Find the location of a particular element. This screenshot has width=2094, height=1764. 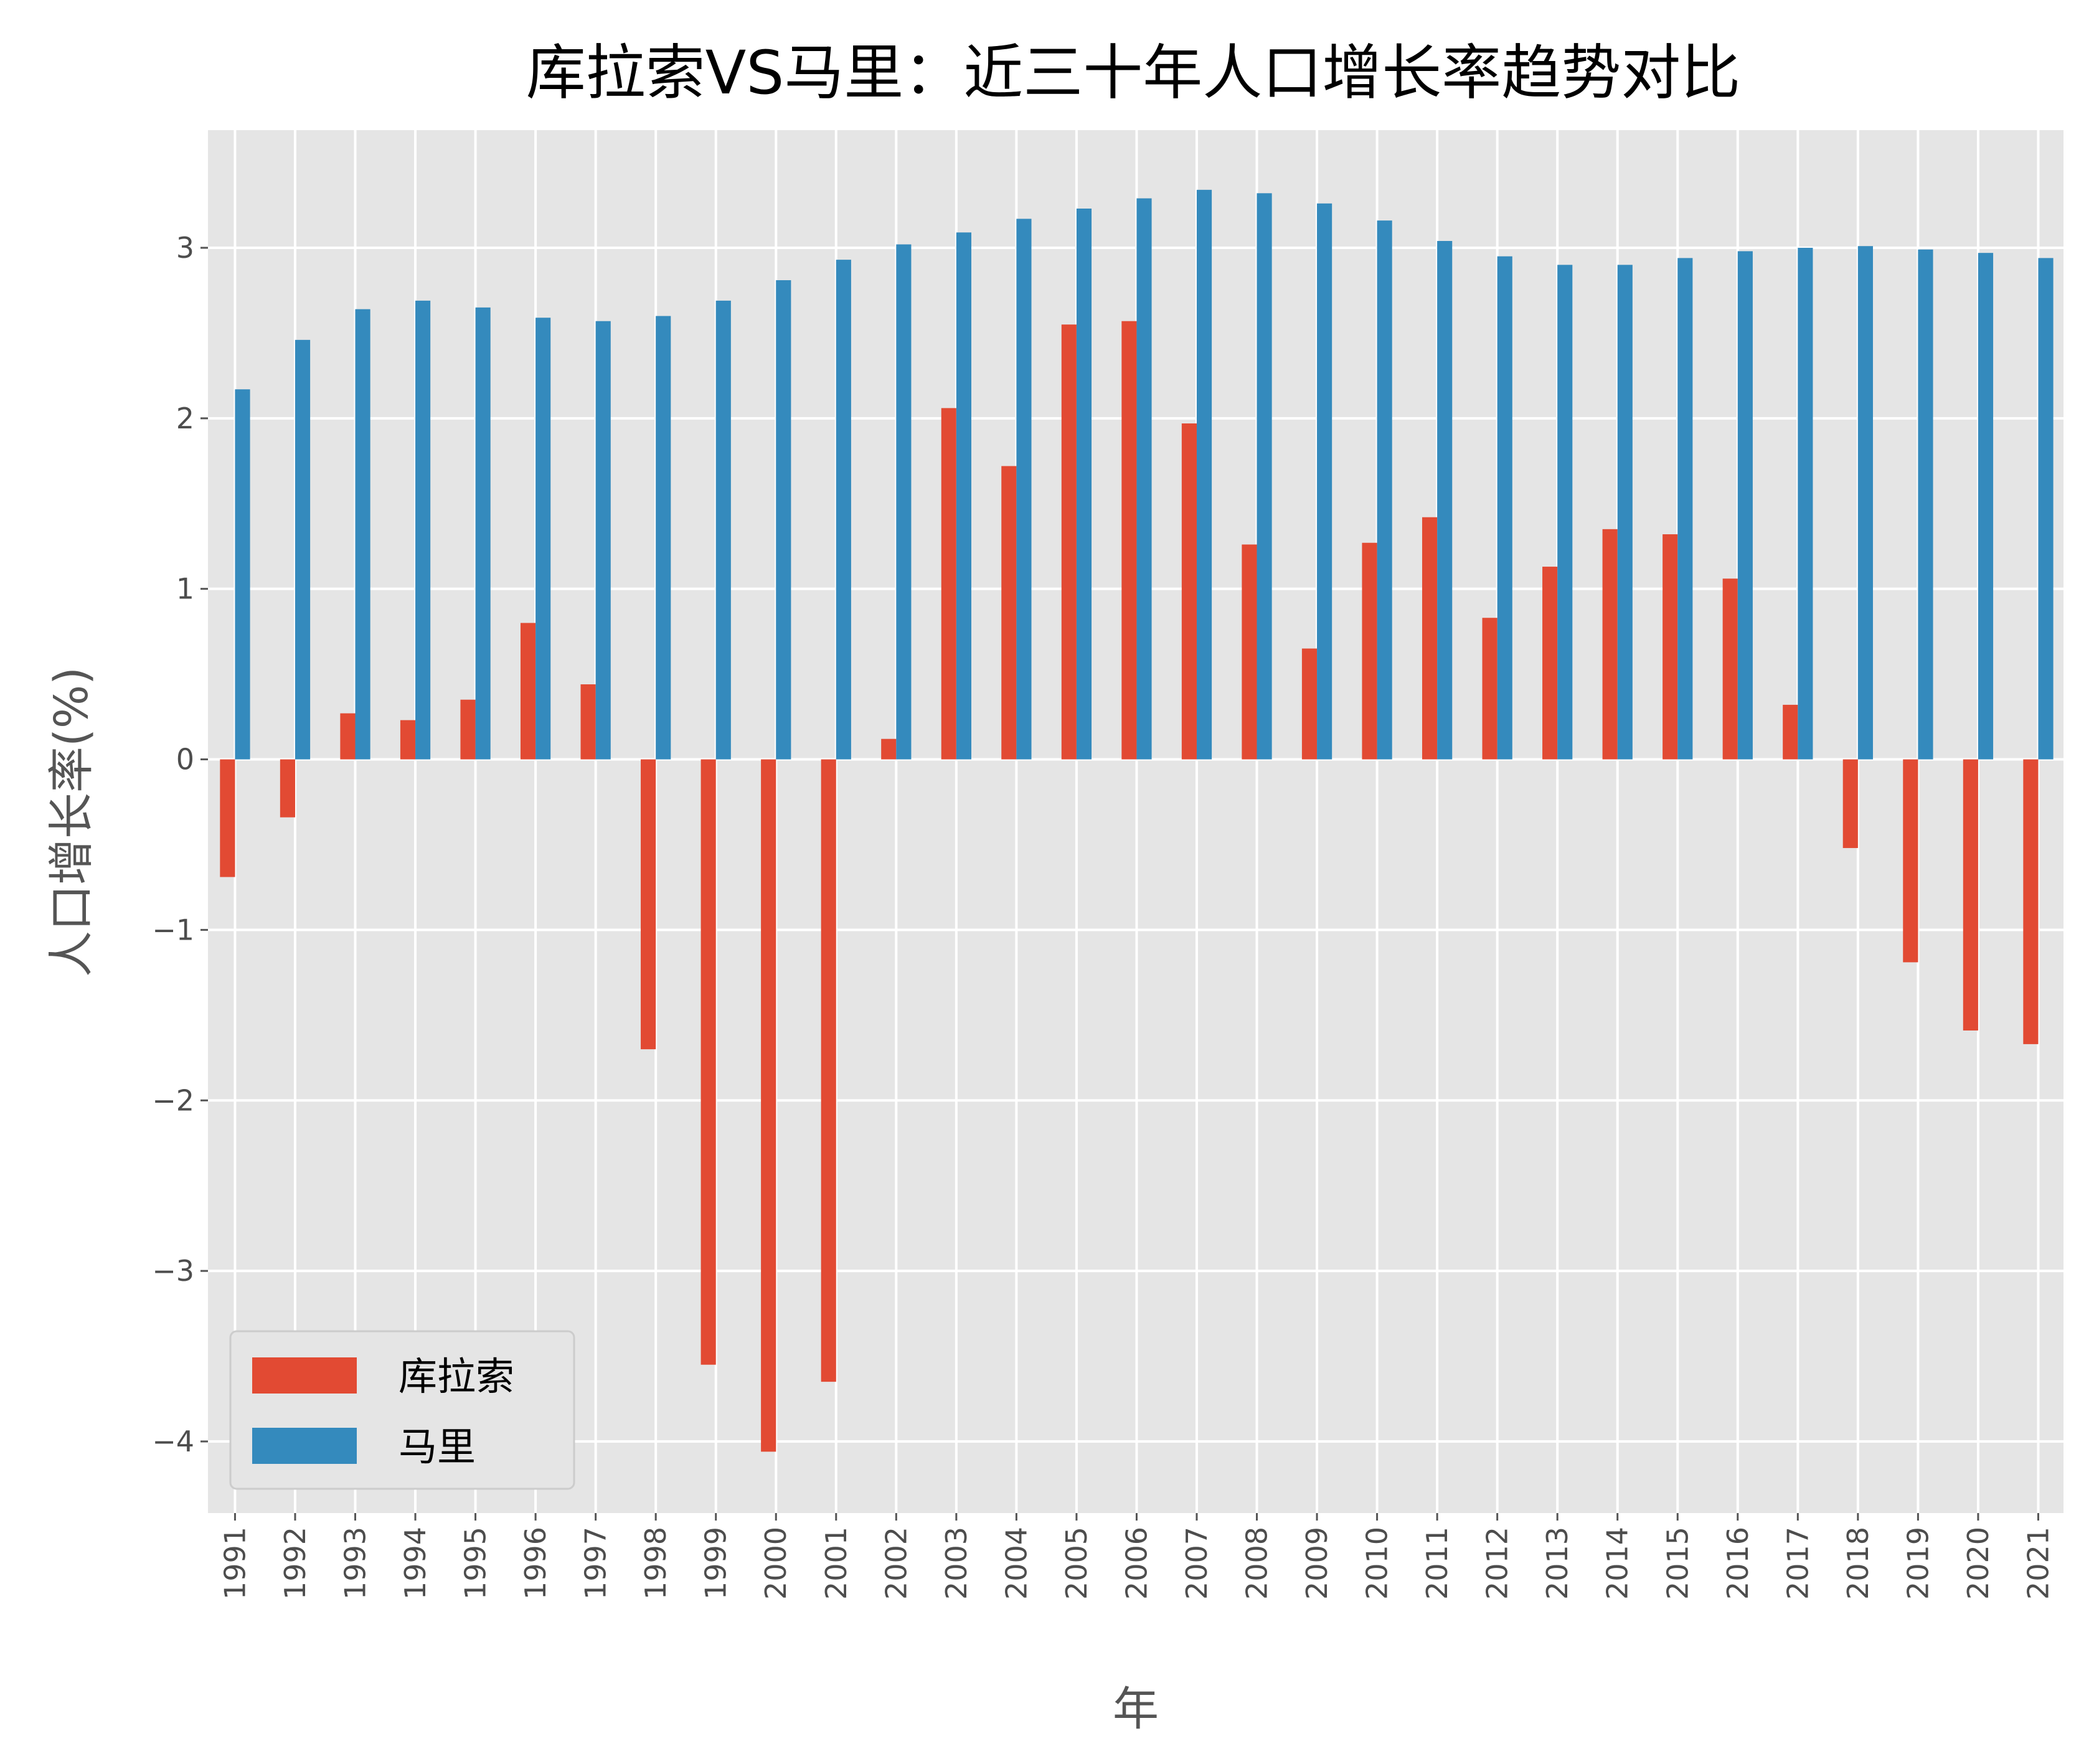

bar-库拉索-2007 is located at coordinates (1189, 592).